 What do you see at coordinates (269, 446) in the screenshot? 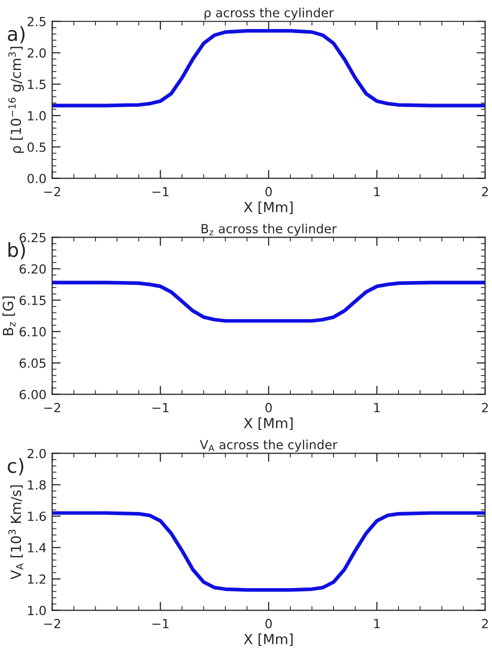
I see `chart-title: V$_{A}$ across the cylinder` at bounding box center [269, 446].